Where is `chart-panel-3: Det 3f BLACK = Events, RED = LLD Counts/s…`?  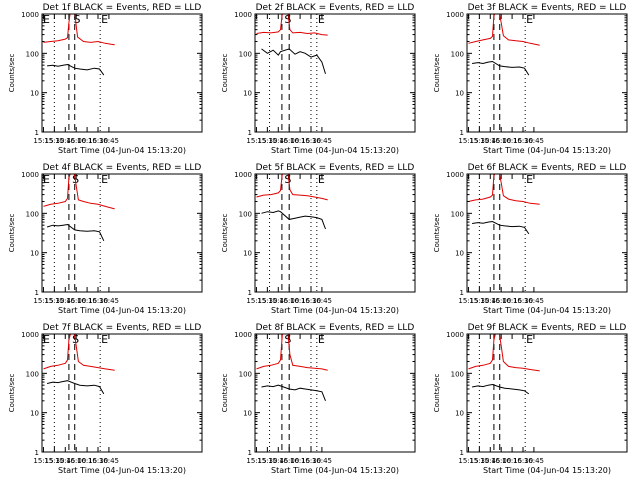 chart-panel-3: Det 3f BLACK = Events, RED = LLD Counts/s… is located at coordinates (530, 79).